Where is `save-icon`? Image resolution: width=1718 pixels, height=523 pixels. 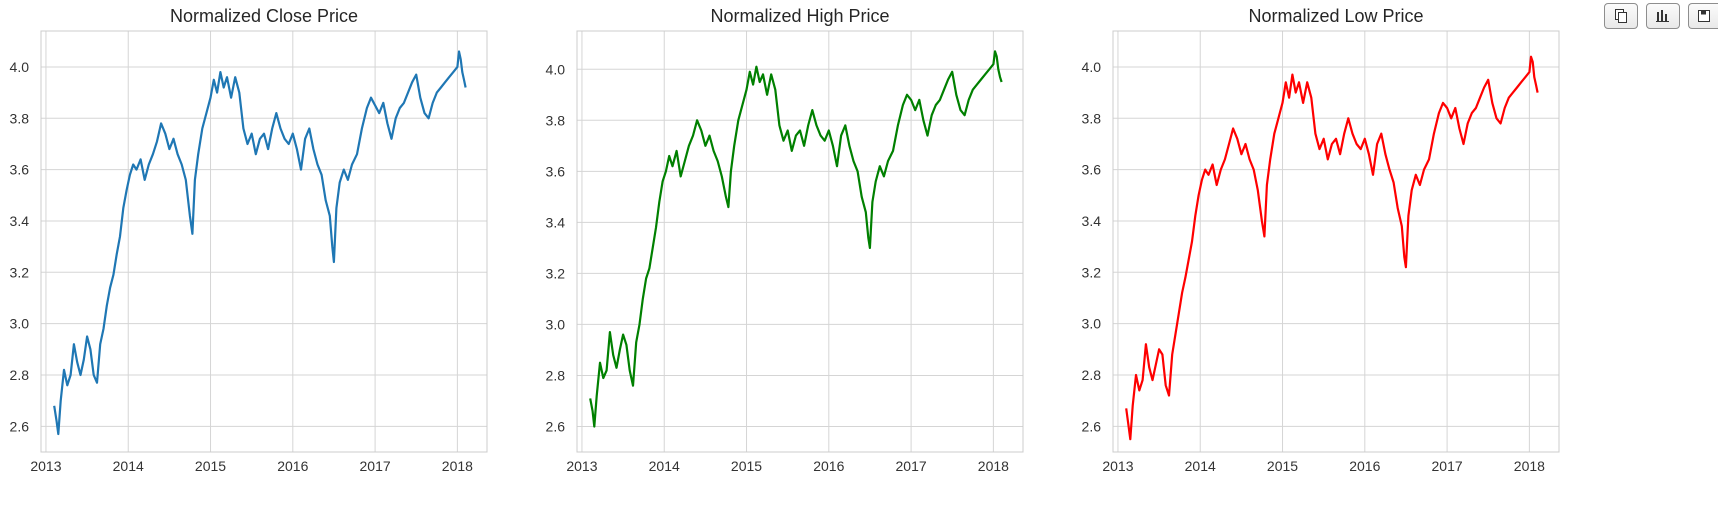 save-icon is located at coordinates (1704, 16).